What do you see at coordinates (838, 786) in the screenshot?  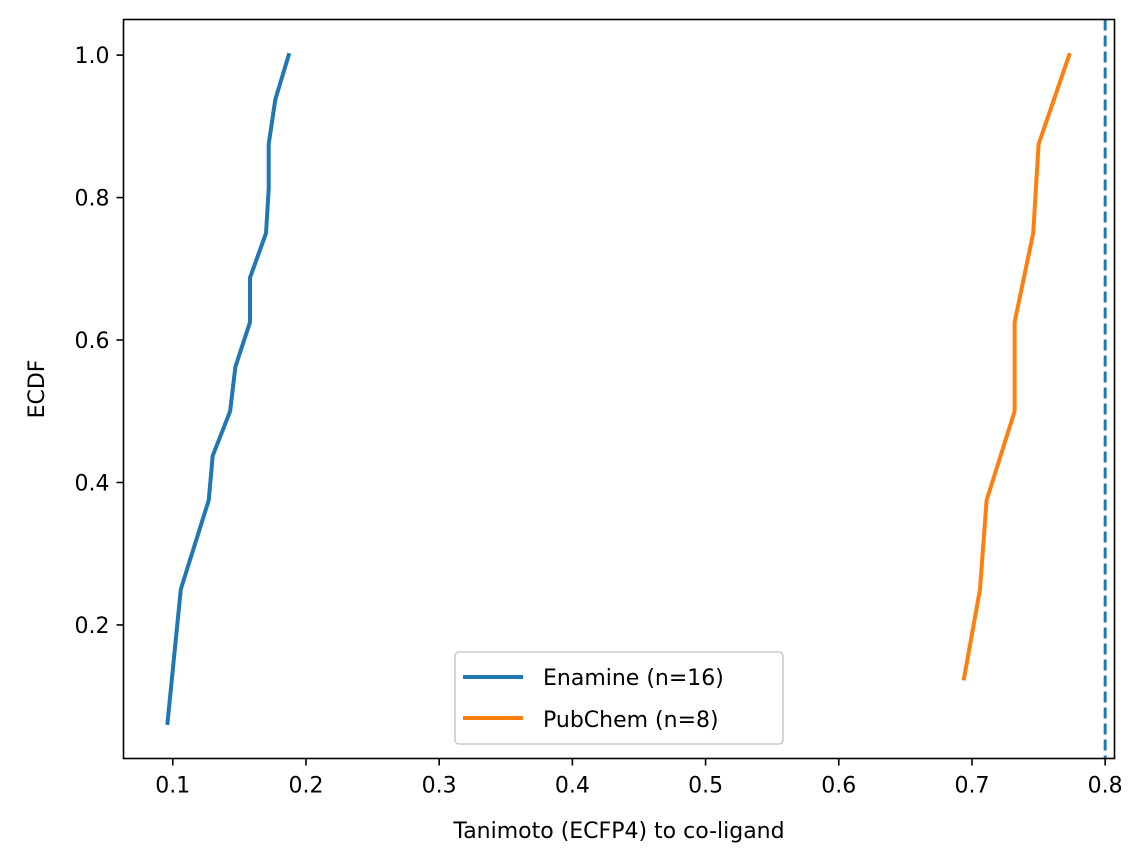 I see `x-tick-label: 0.6` at bounding box center [838, 786].